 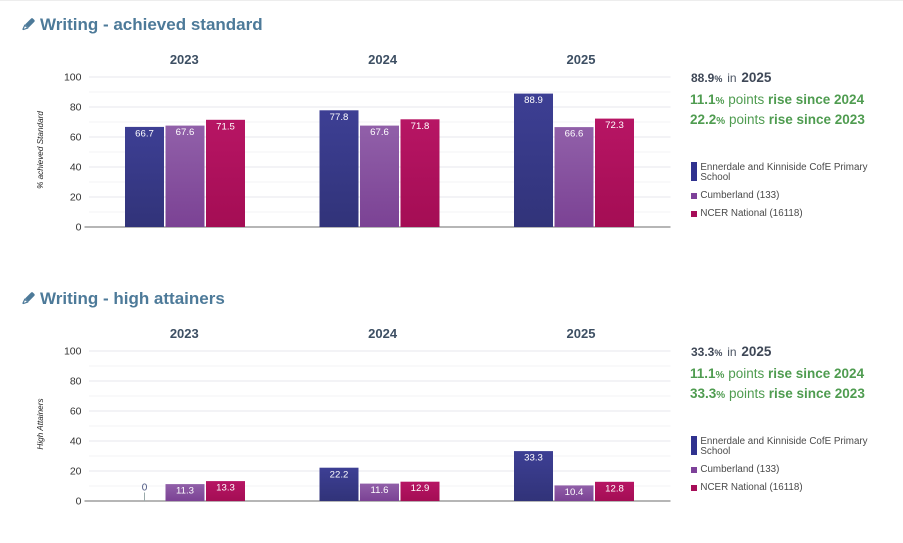 What do you see at coordinates (339, 117) in the screenshot?
I see `svg-text: 77.8` at bounding box center [339, 117].